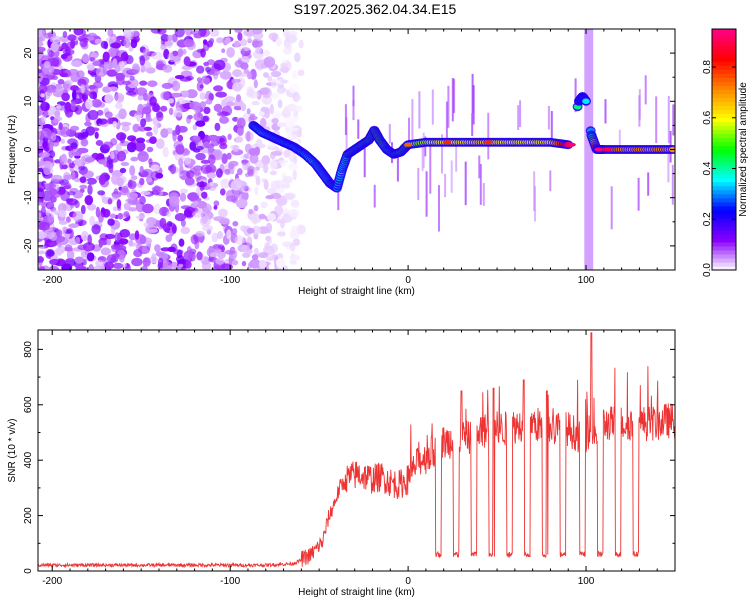 This screenshot has width=750, height=600. What do you see at coordinates (28, 101) in the screenshot?
I see `y-tick-label: 10` at bounding box center [28, 101].